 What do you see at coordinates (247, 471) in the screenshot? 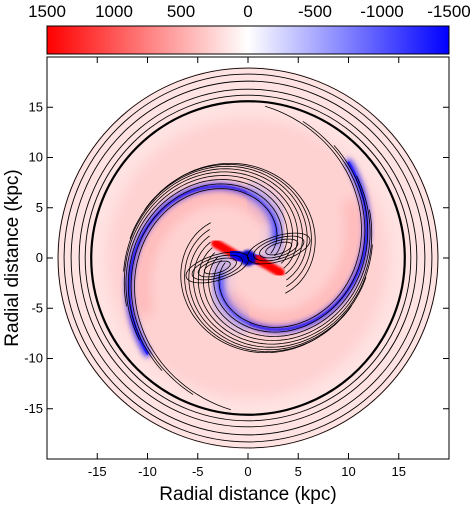
I see `x-tick-label: 0` at bounding box center [247, 471].